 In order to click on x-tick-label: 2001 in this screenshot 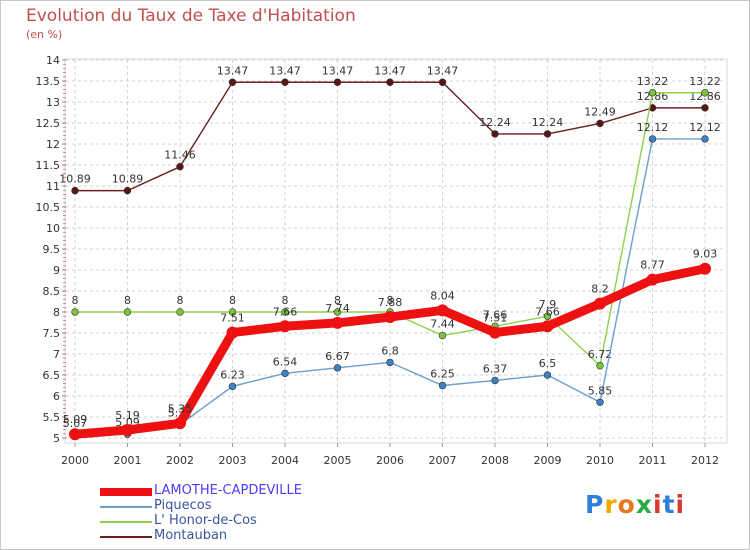, I will do `click(128, 460)`.